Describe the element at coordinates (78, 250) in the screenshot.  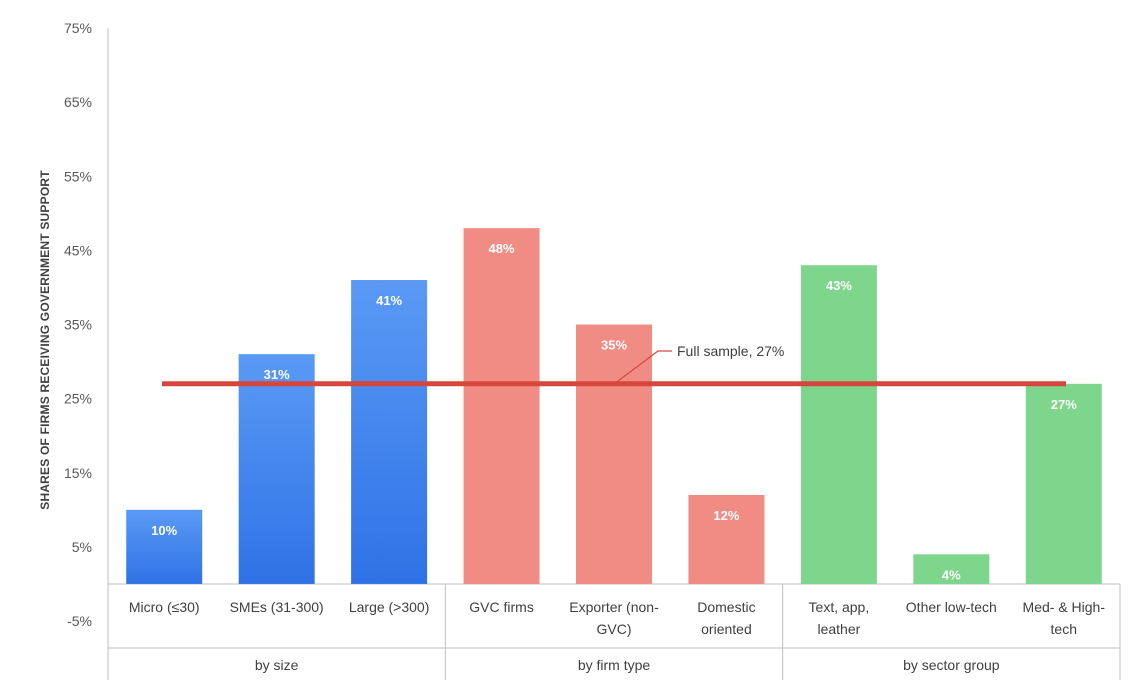
I see `y-tick-label: 45%` at that location.